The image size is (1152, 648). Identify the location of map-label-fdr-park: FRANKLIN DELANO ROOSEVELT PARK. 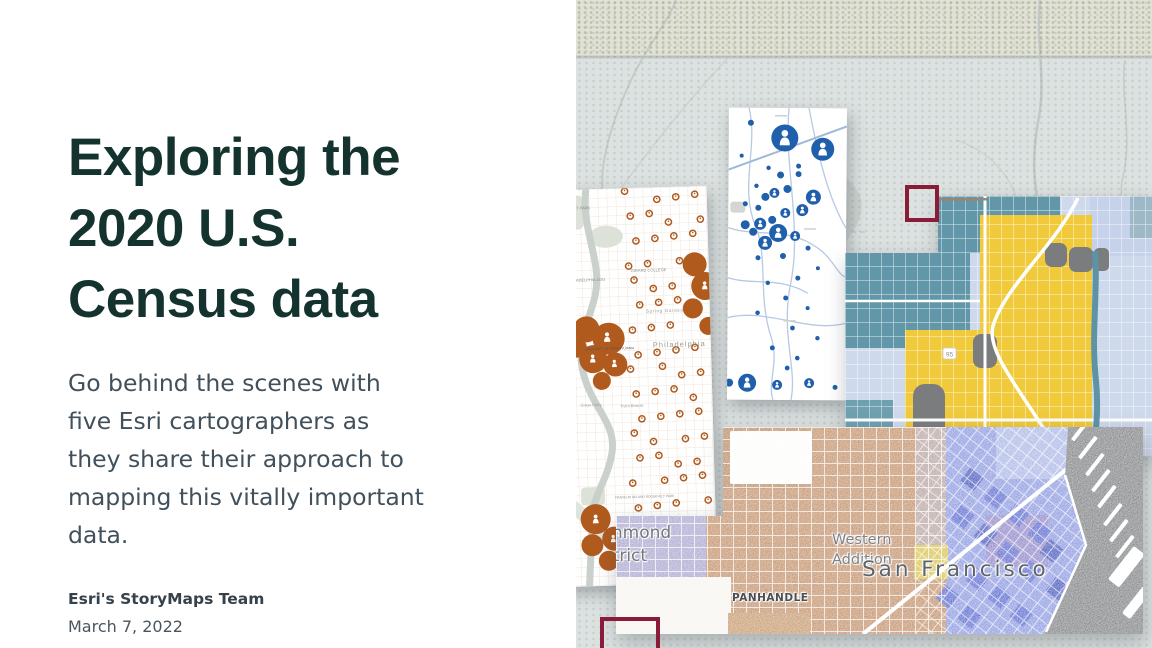
(645, 497).